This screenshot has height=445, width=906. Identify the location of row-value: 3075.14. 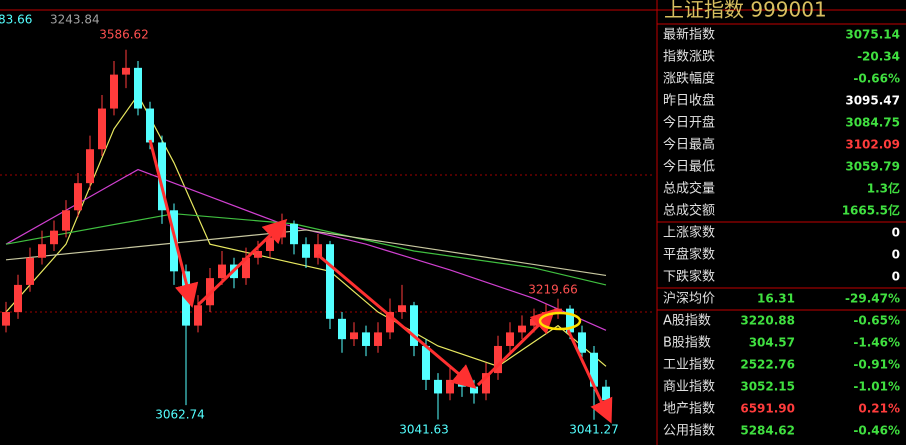
(872, 35).